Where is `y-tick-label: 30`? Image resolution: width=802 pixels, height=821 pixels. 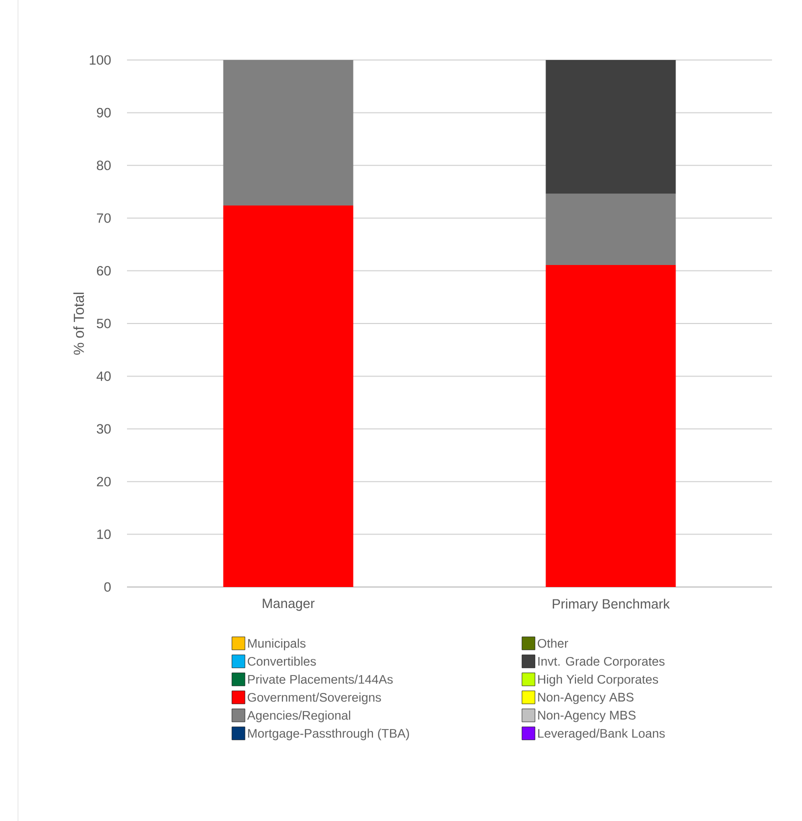 y-tick-label: 30 is located at coordinates (103, 429).